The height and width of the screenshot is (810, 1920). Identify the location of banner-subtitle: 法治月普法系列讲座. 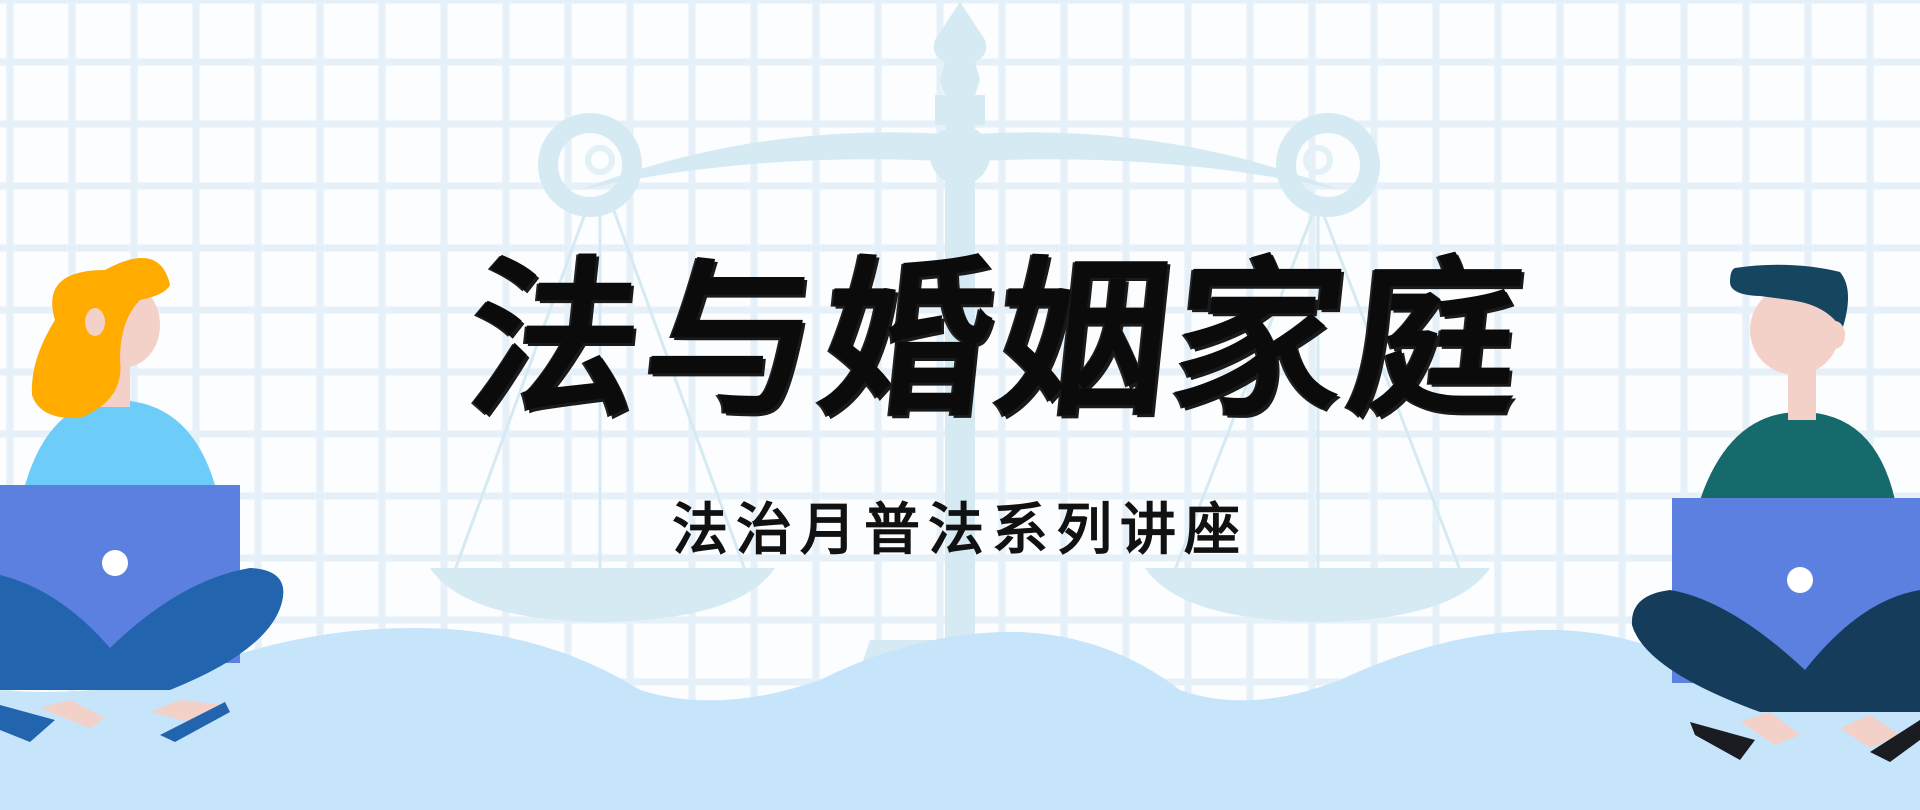
(960, 530).